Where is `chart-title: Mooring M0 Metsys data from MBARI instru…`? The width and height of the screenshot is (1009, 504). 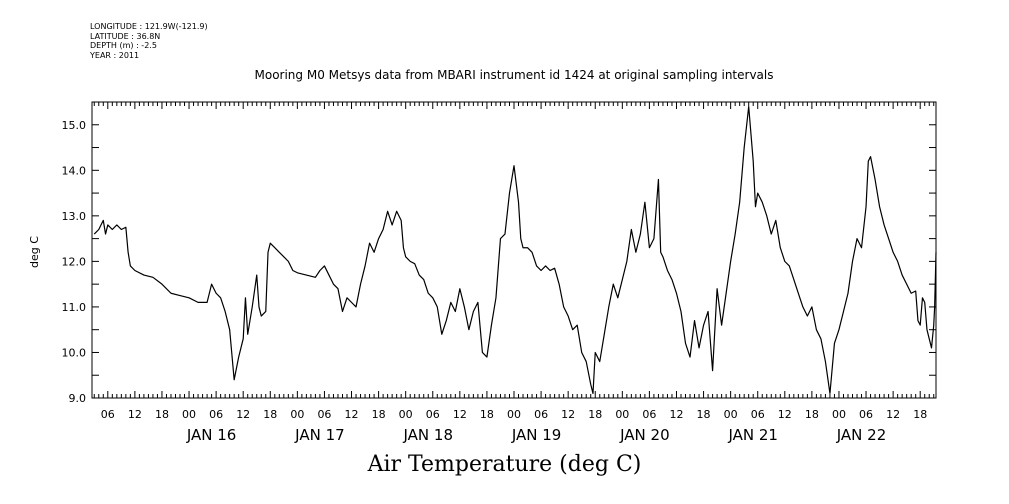 chart-title: Mooring M0 Metsys data from MBARI instru… is located at coordinates (514, 75).